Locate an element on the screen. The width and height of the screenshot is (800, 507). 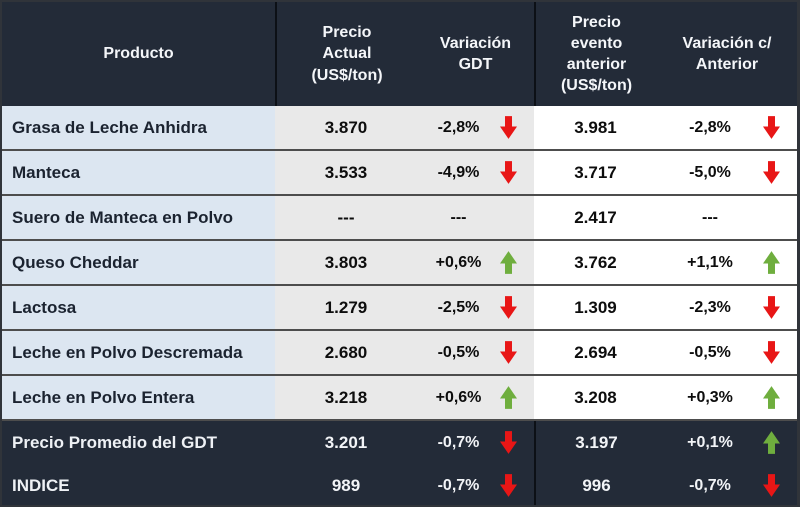
previous-variation-value: +1,1% is located at coordinates (710, 262).